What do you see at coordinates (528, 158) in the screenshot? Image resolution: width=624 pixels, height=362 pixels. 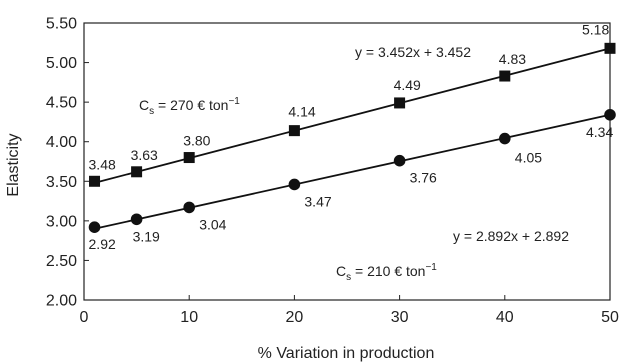 I see `series-2-label-5: 4.05` at bounding box center [528, 158].